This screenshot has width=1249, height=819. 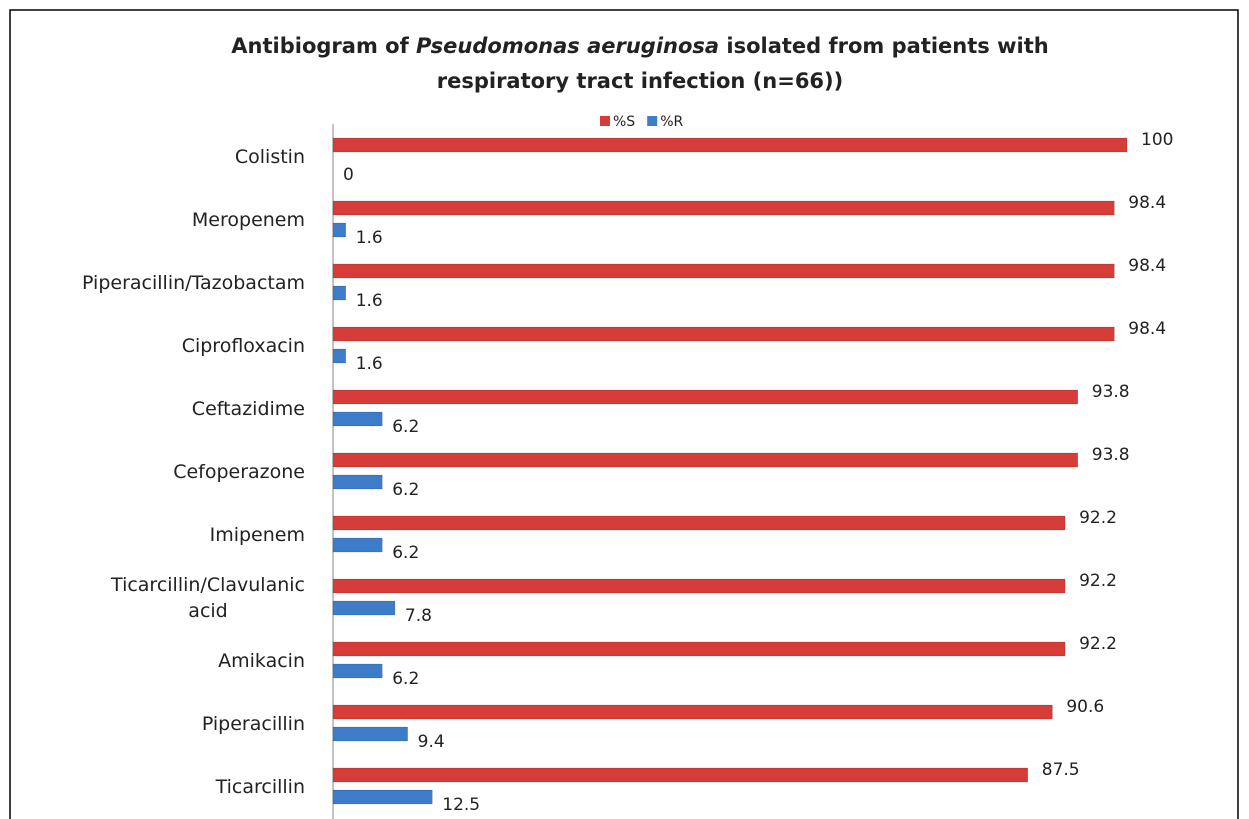 I want to click on y-tick-label: Piperacillin/Tazobactam, so click(x=193, y=283).